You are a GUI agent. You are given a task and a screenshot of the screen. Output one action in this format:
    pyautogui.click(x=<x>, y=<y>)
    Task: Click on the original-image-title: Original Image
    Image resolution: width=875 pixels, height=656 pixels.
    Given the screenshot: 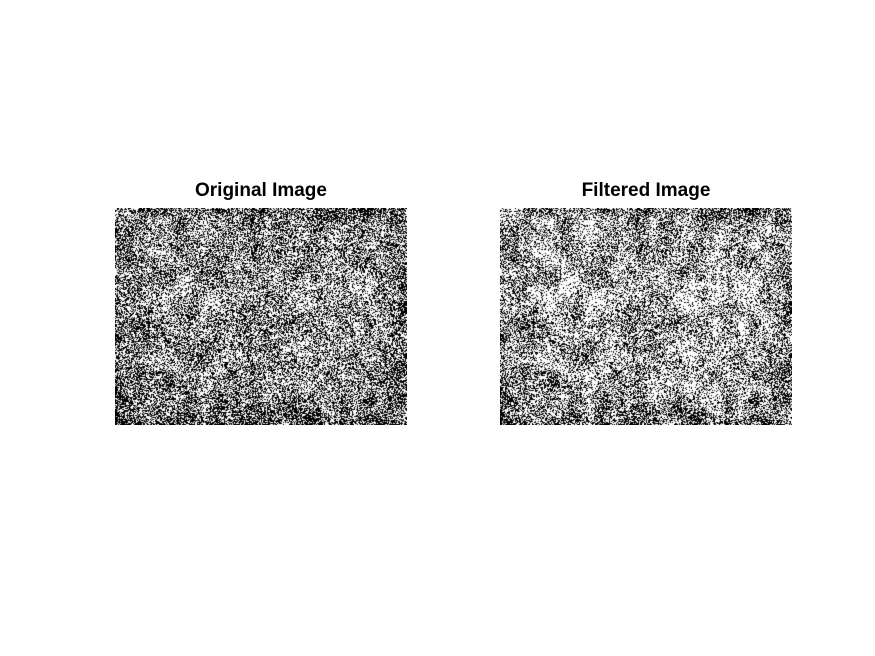 What is the action you would take?
    pyautogui.click(x=261, y=190)
    